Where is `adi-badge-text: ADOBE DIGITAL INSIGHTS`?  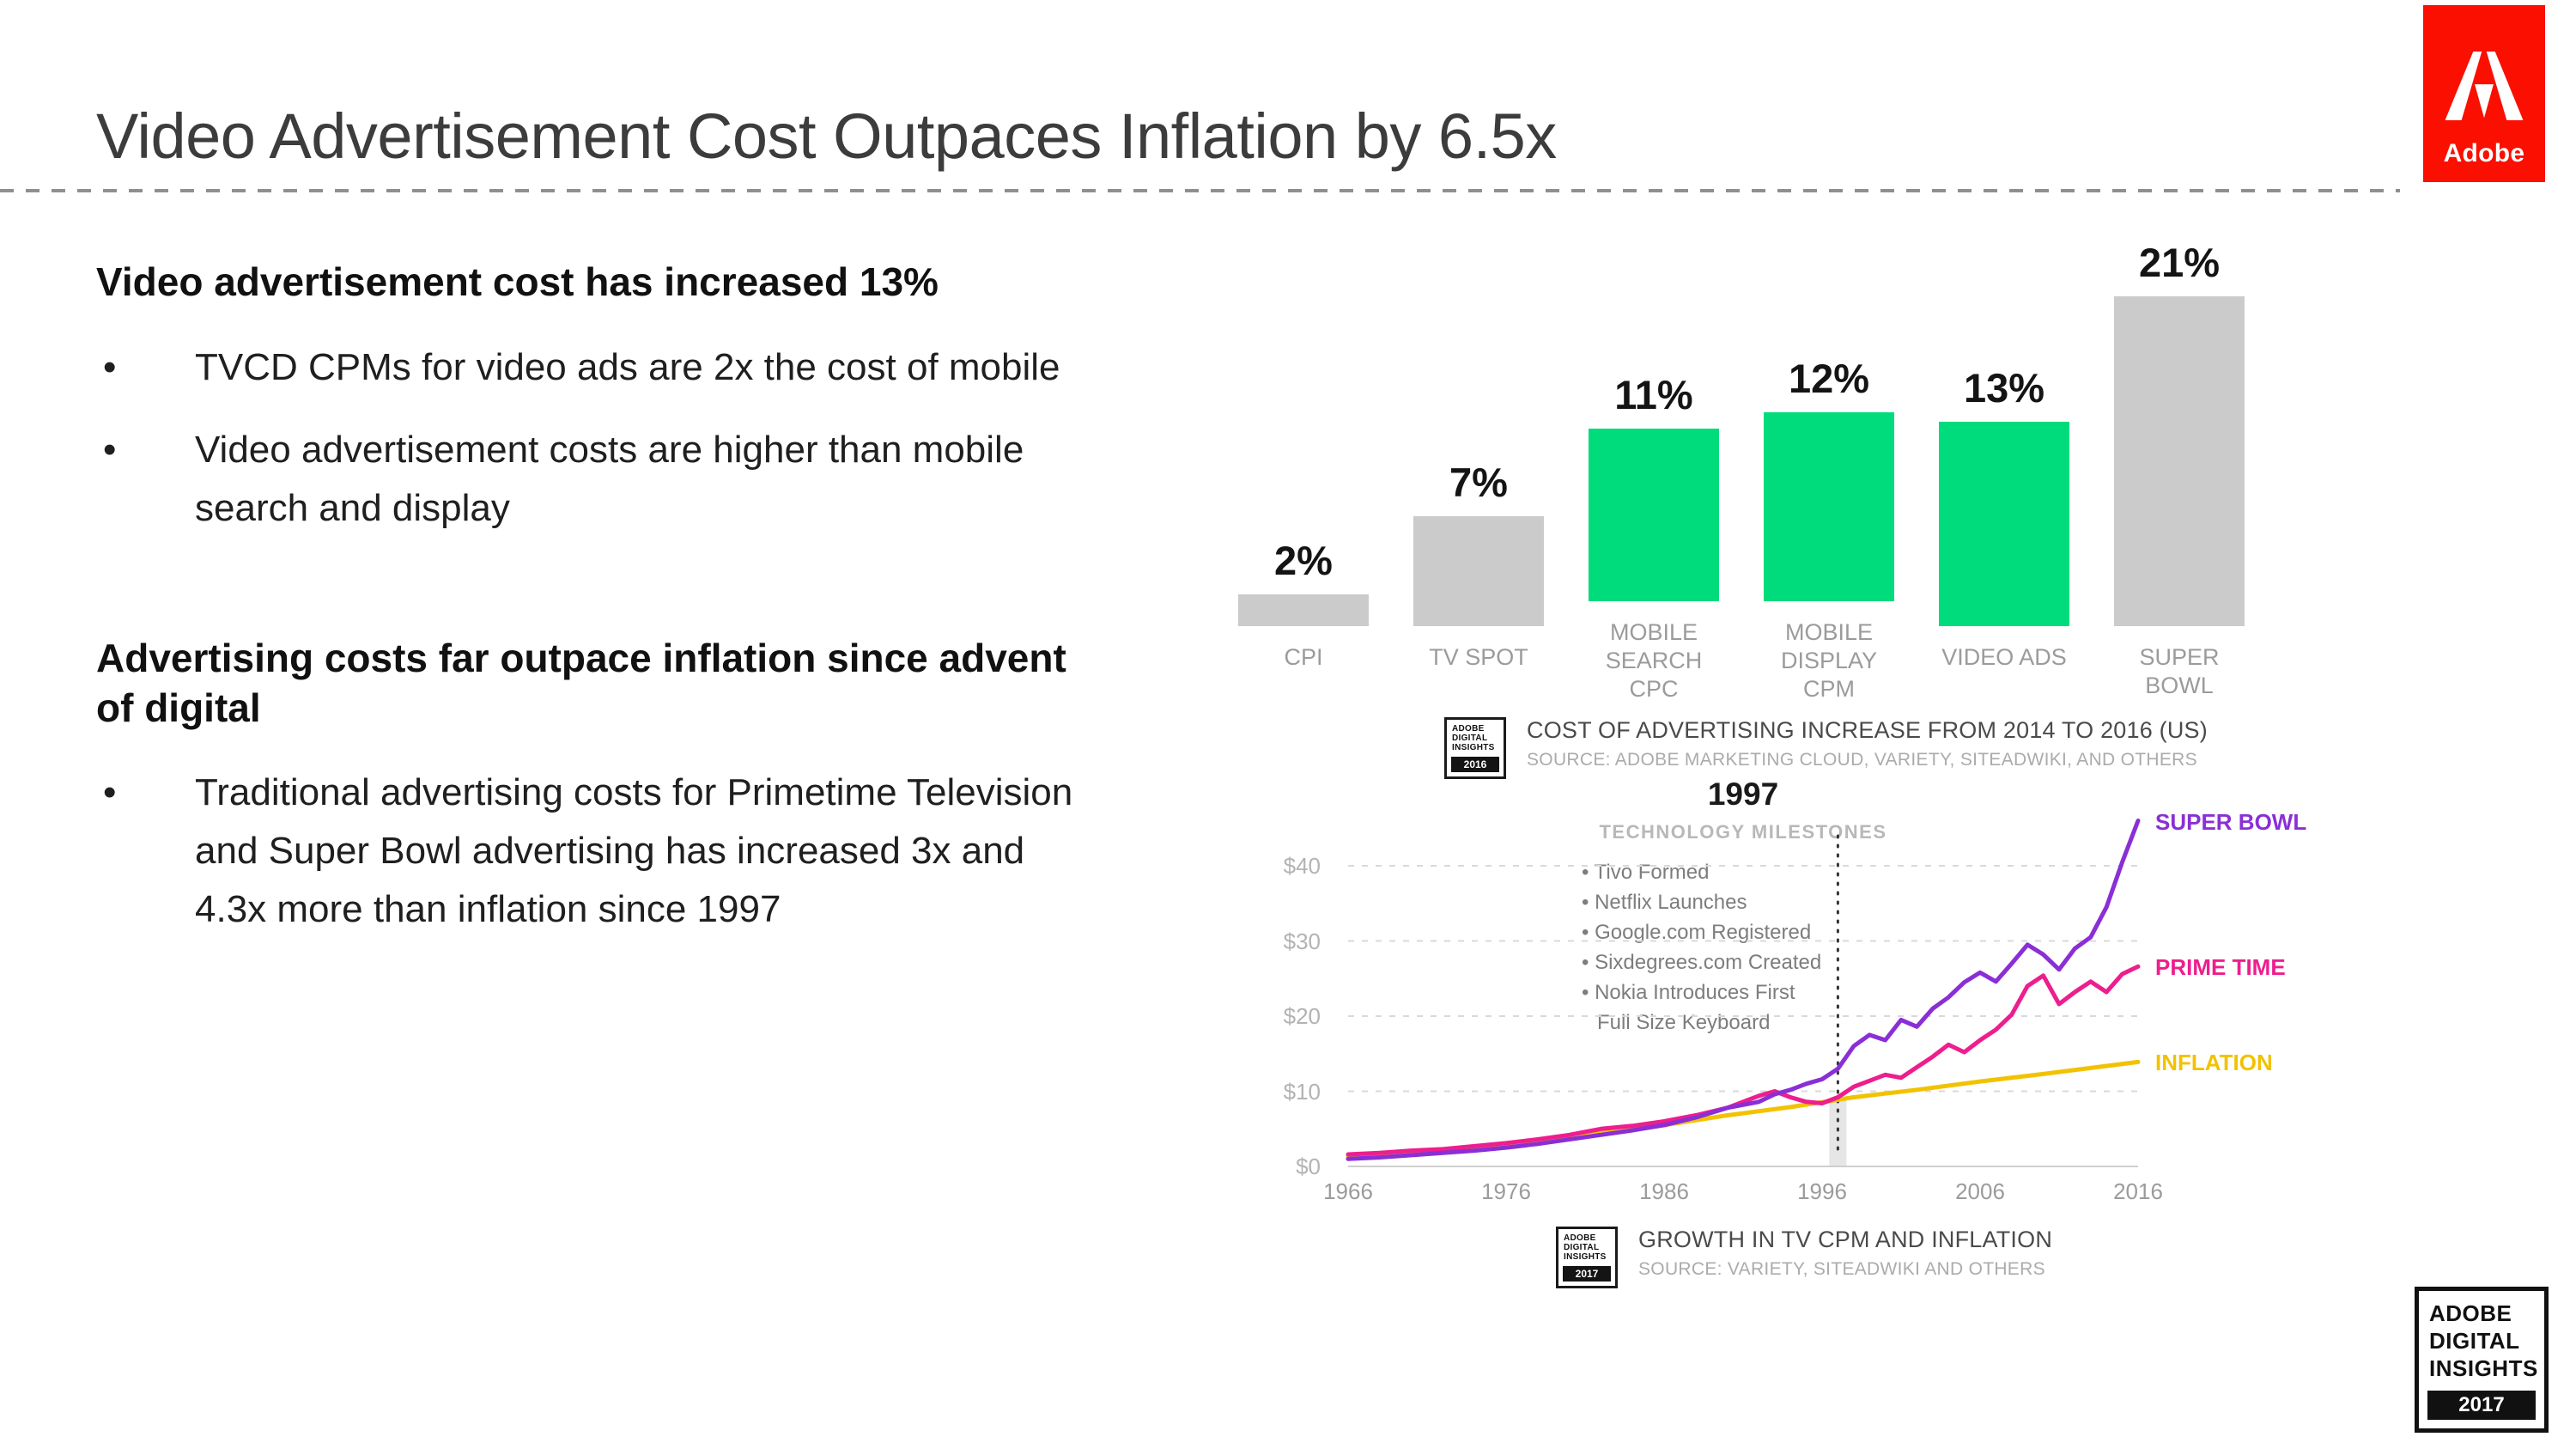 adi-badge-text: ADOBE DIGITAL INSIGHTS is located at coordinates (2481, 1339).